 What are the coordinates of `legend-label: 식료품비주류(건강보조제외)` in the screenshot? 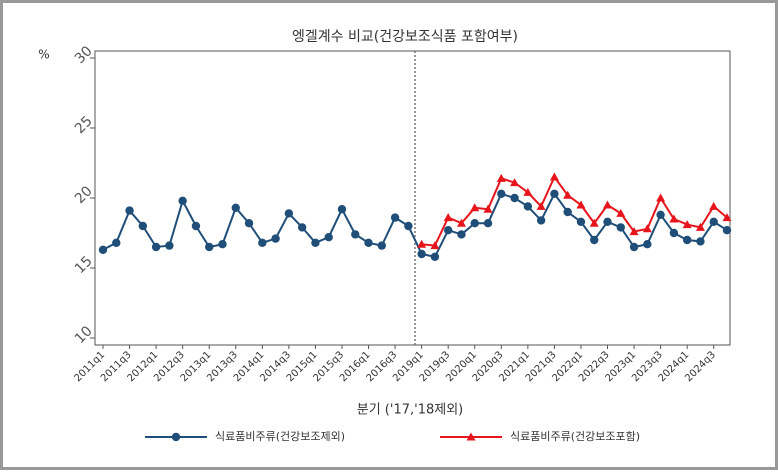 It's located at (280, 436).